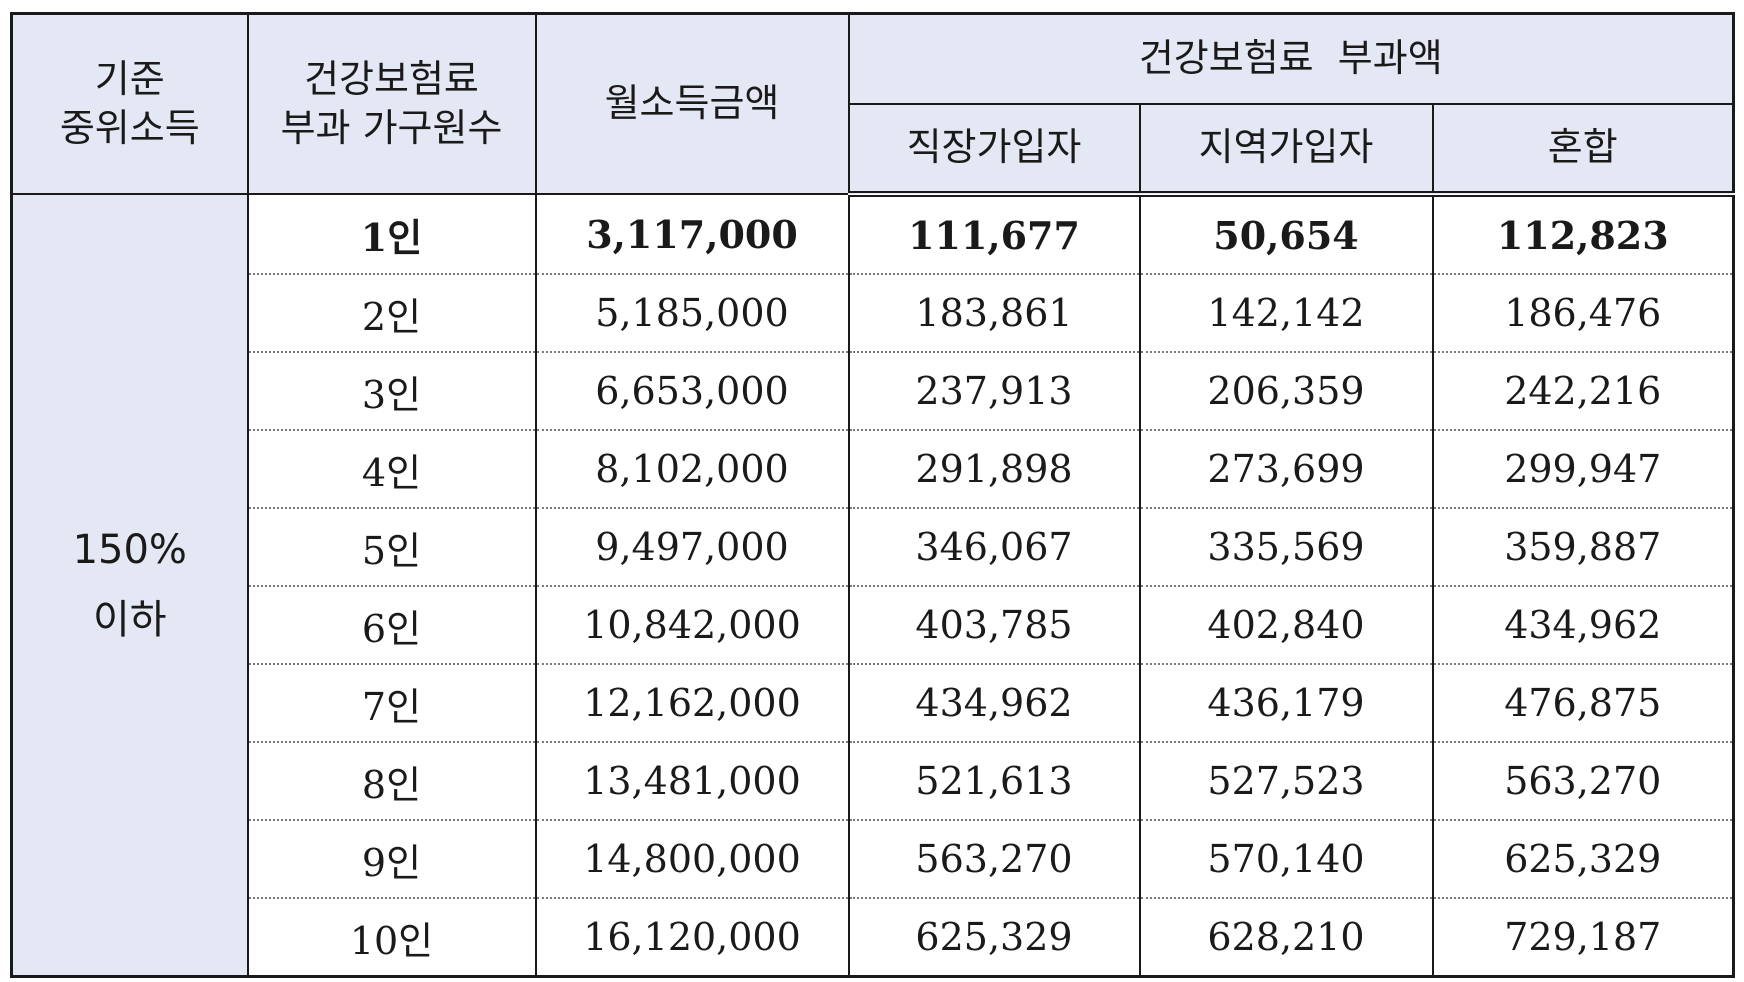 The image size is (1744, 982). What do you see at coordinates (1286, 313) in the screenshot?
I see `regional-premium-cell: 142,142` at bounding box center [1286, 313].